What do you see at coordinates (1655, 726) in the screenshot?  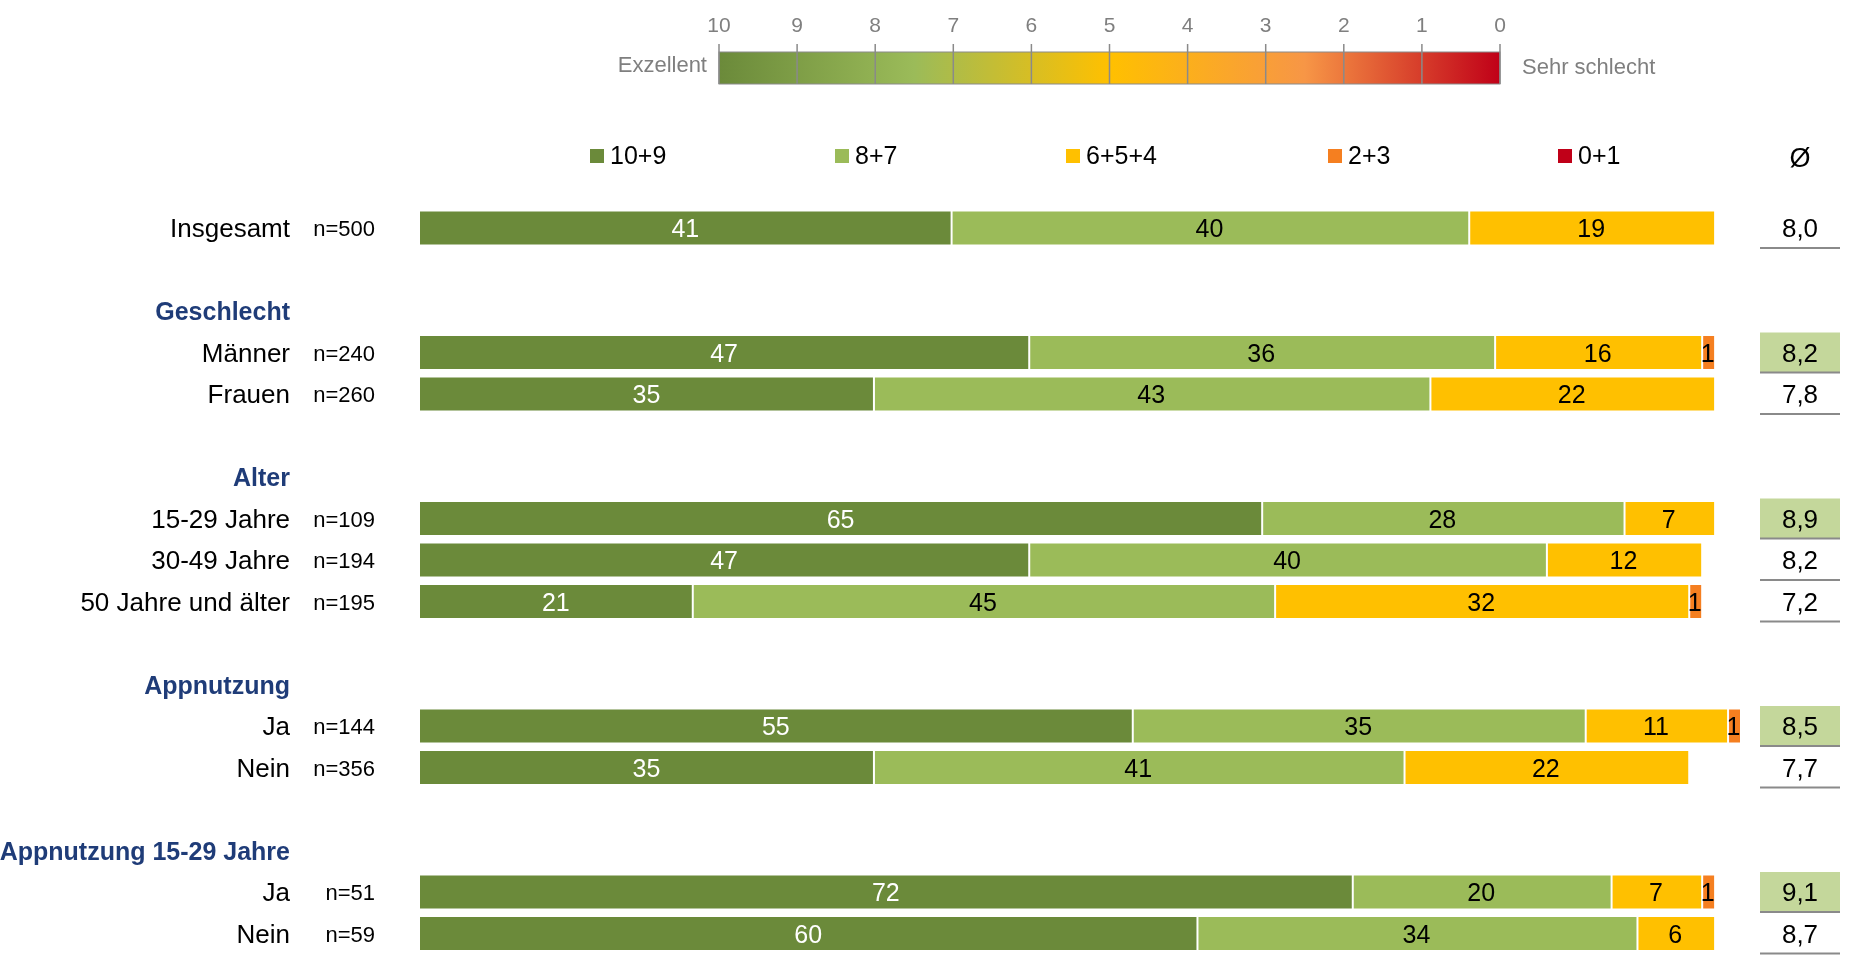 I see `data-label: 11` at bounding box center [1655, 726].